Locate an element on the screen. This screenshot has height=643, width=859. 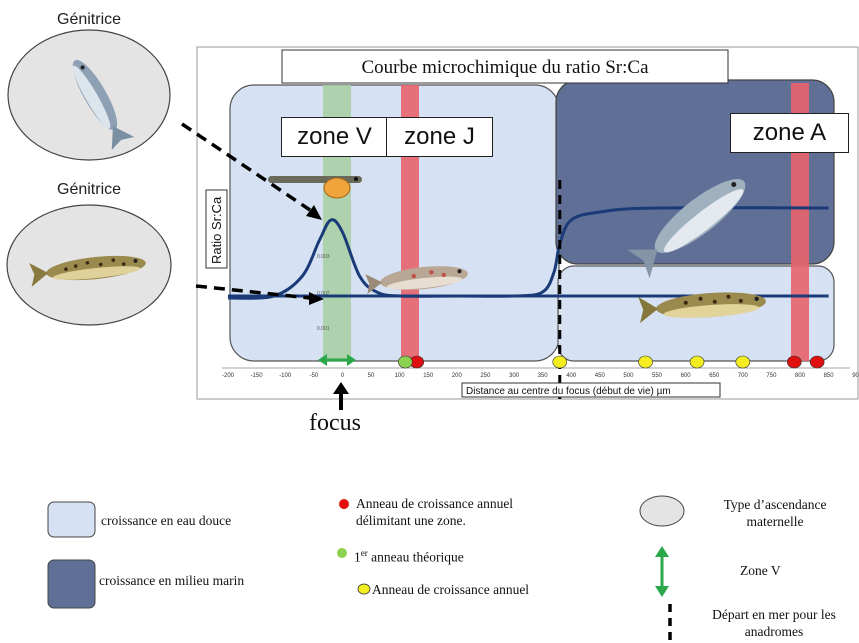
connector-top is located at coordinates (246, 167).